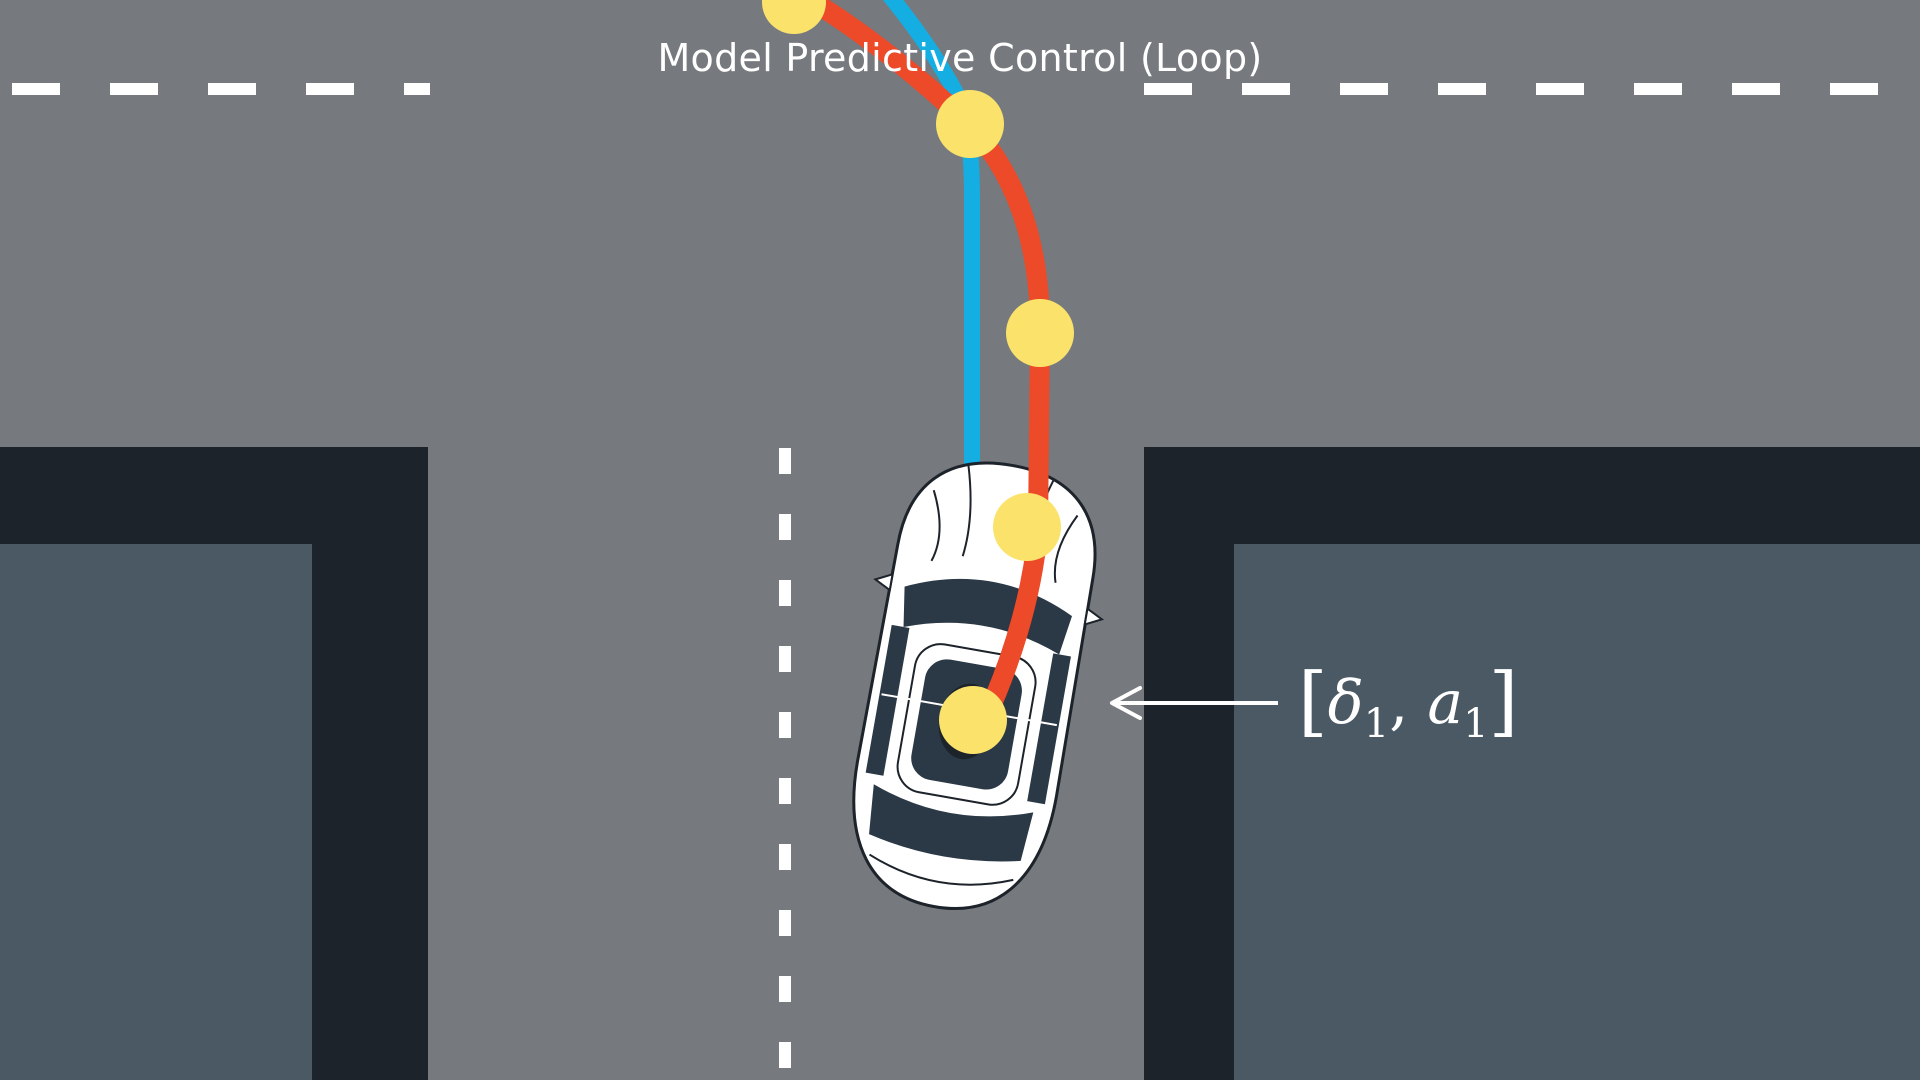  I want to click on close-bracket: ], so click(1503, 700).